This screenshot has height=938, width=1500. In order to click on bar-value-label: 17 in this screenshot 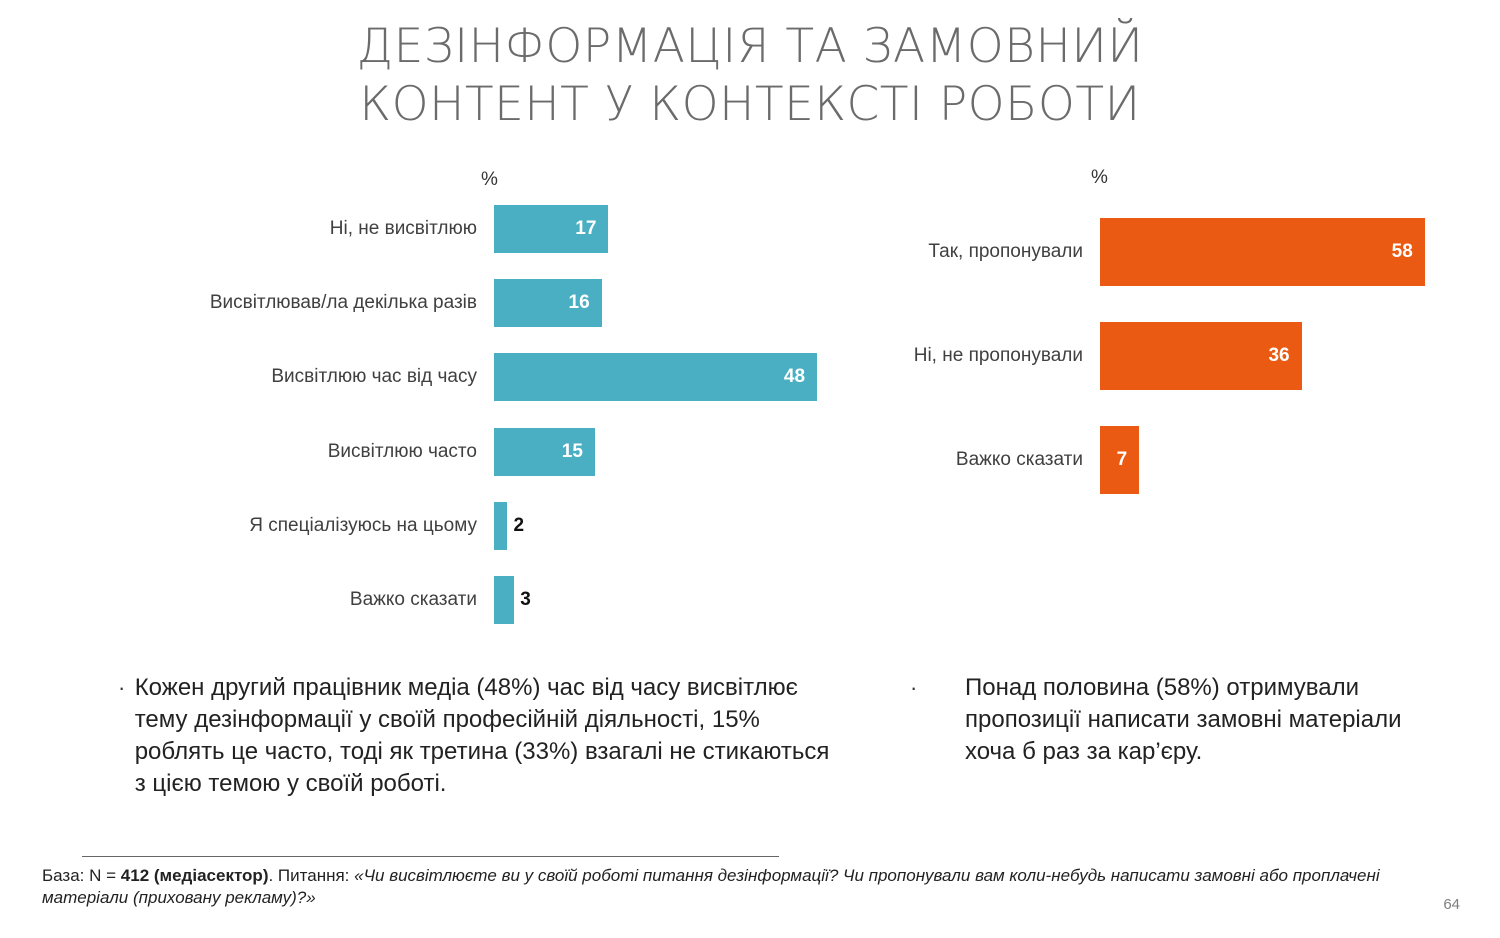, I will do `click(586, 228)`.